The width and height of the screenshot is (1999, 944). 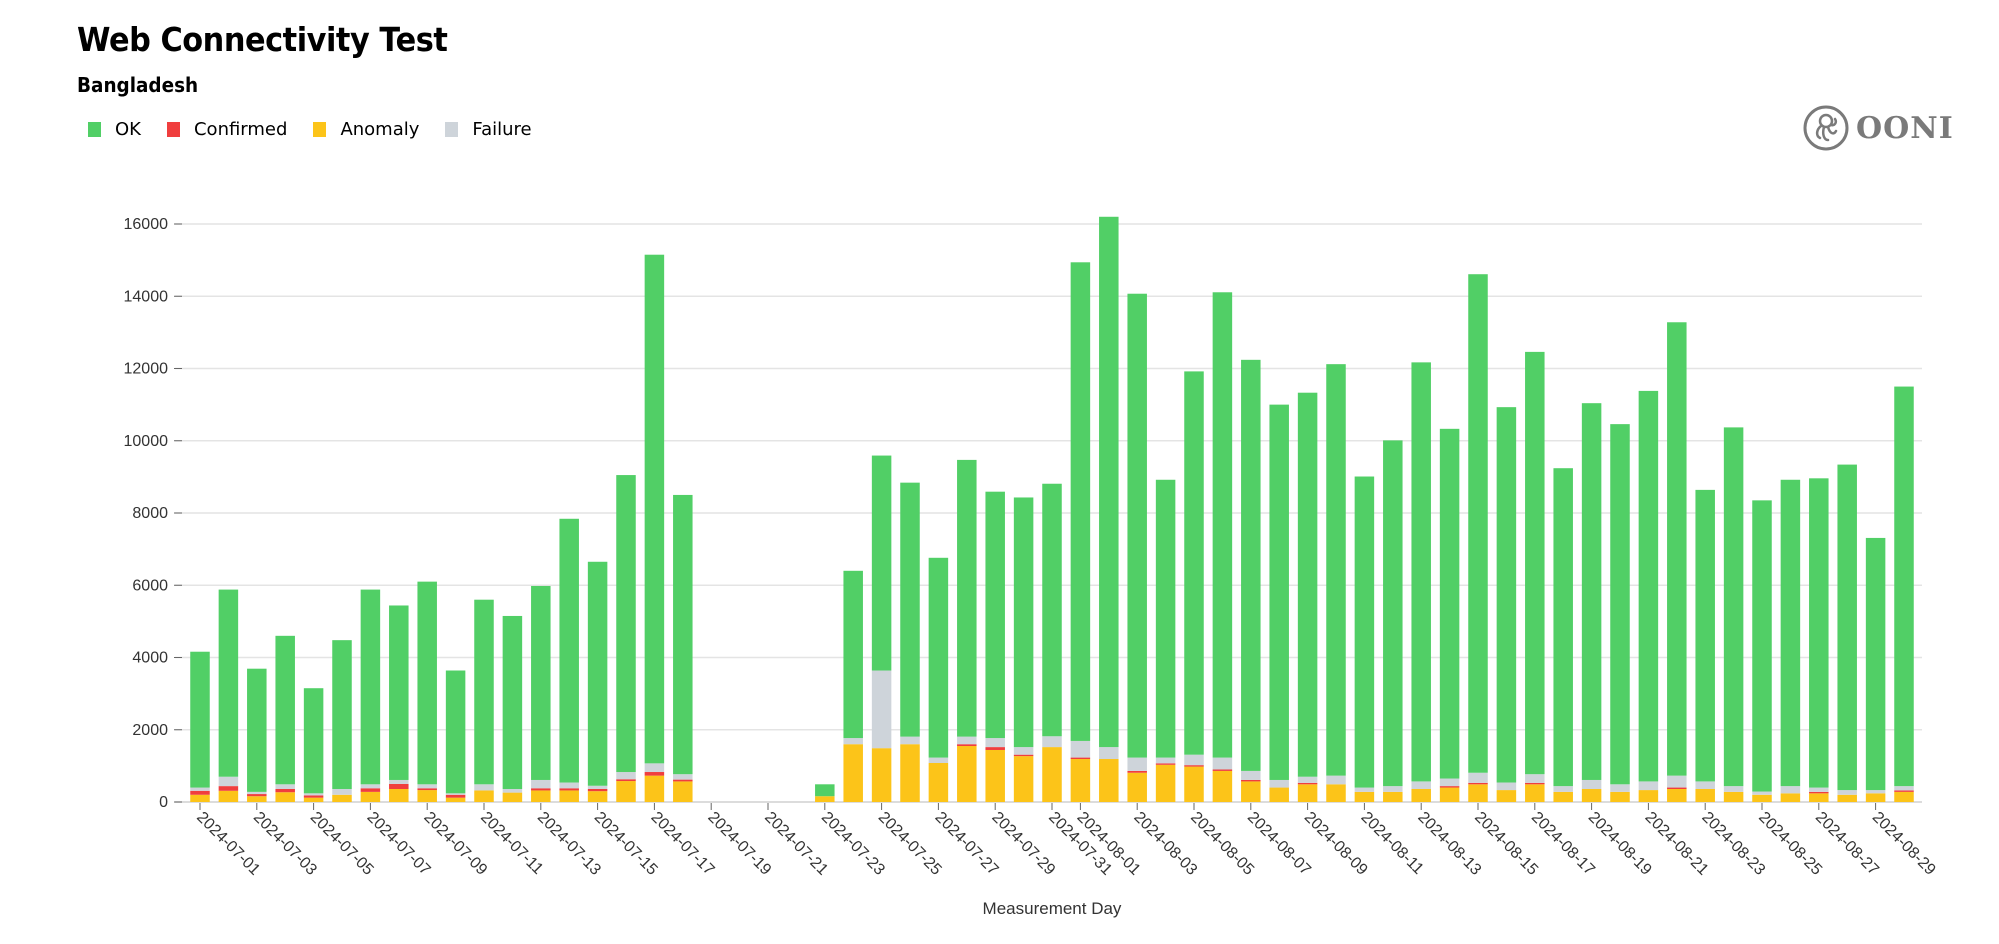 I want to click on legend-item-confirmed: Confirmed, so click(x=226, y=129).